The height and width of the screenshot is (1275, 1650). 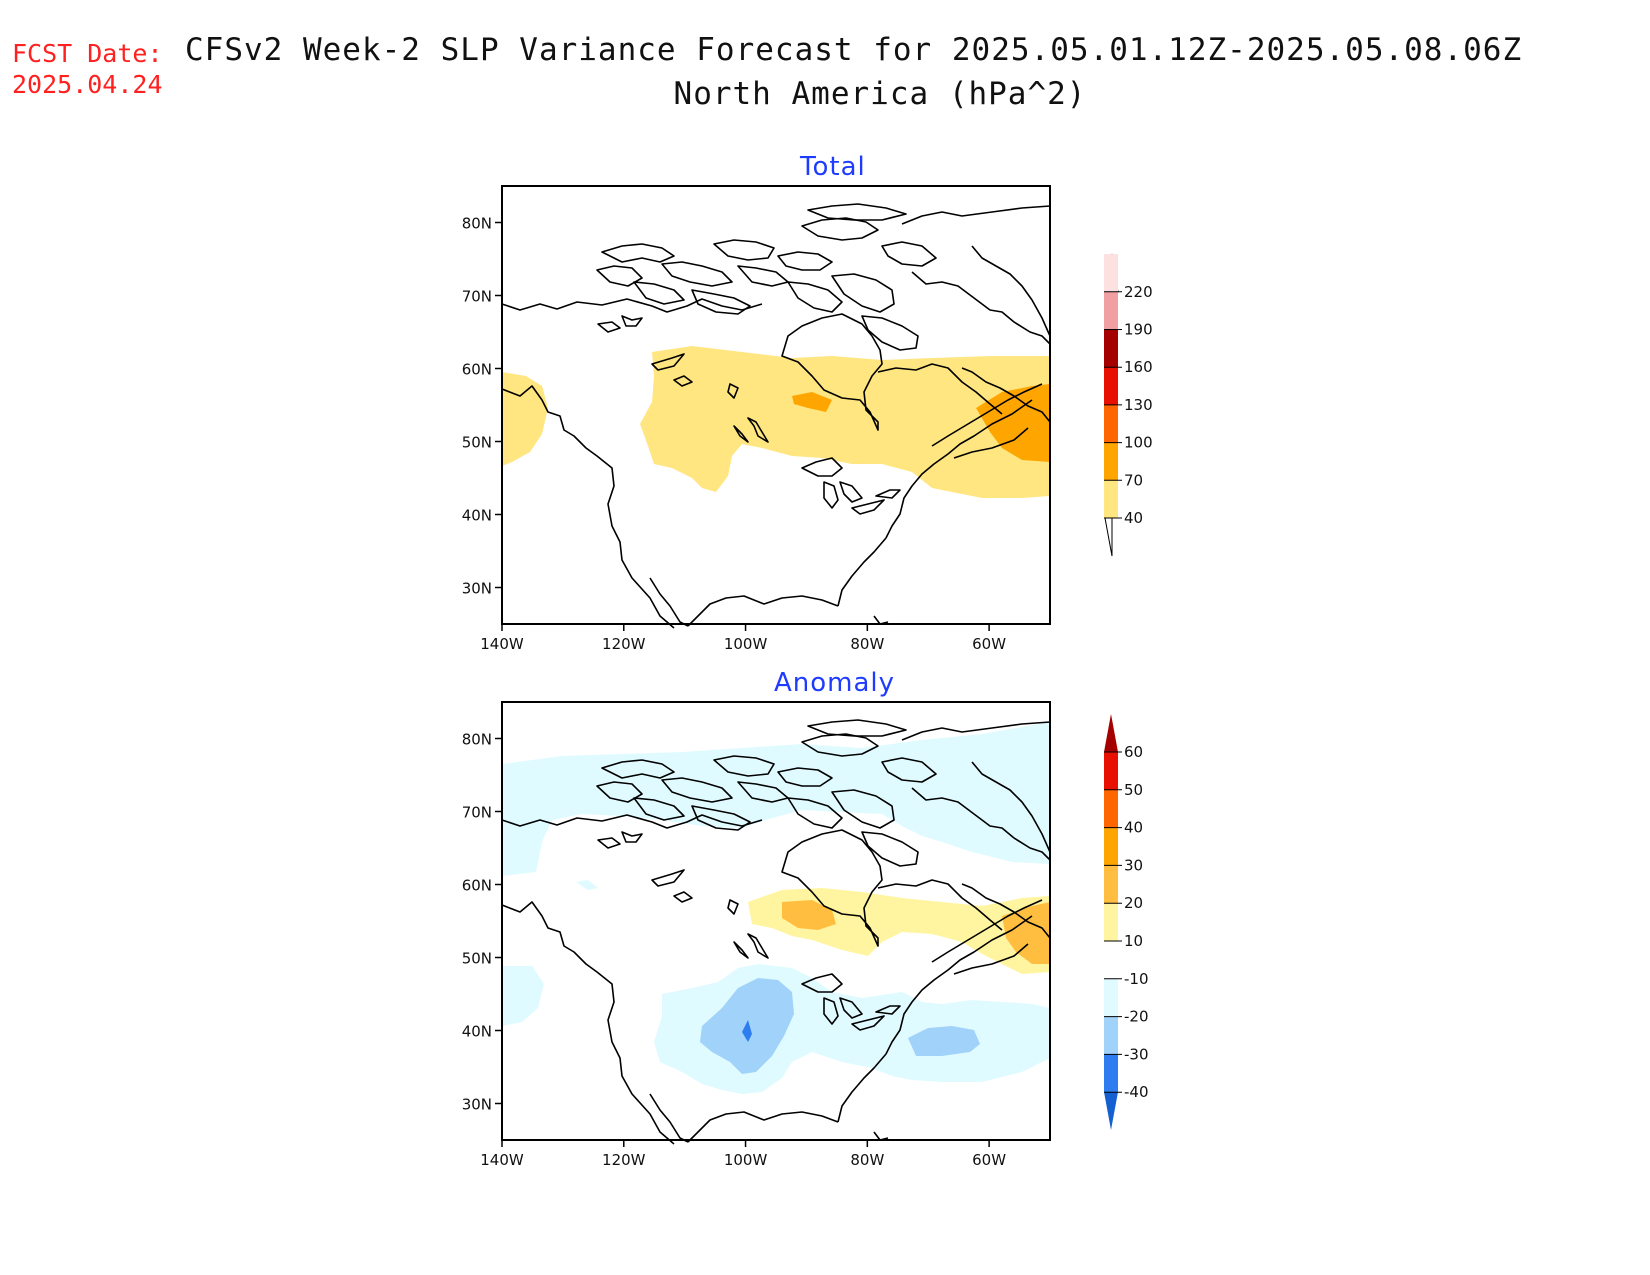 I want to click on colorbar-anomaly-label: 60, so click(x=1133, y=752).